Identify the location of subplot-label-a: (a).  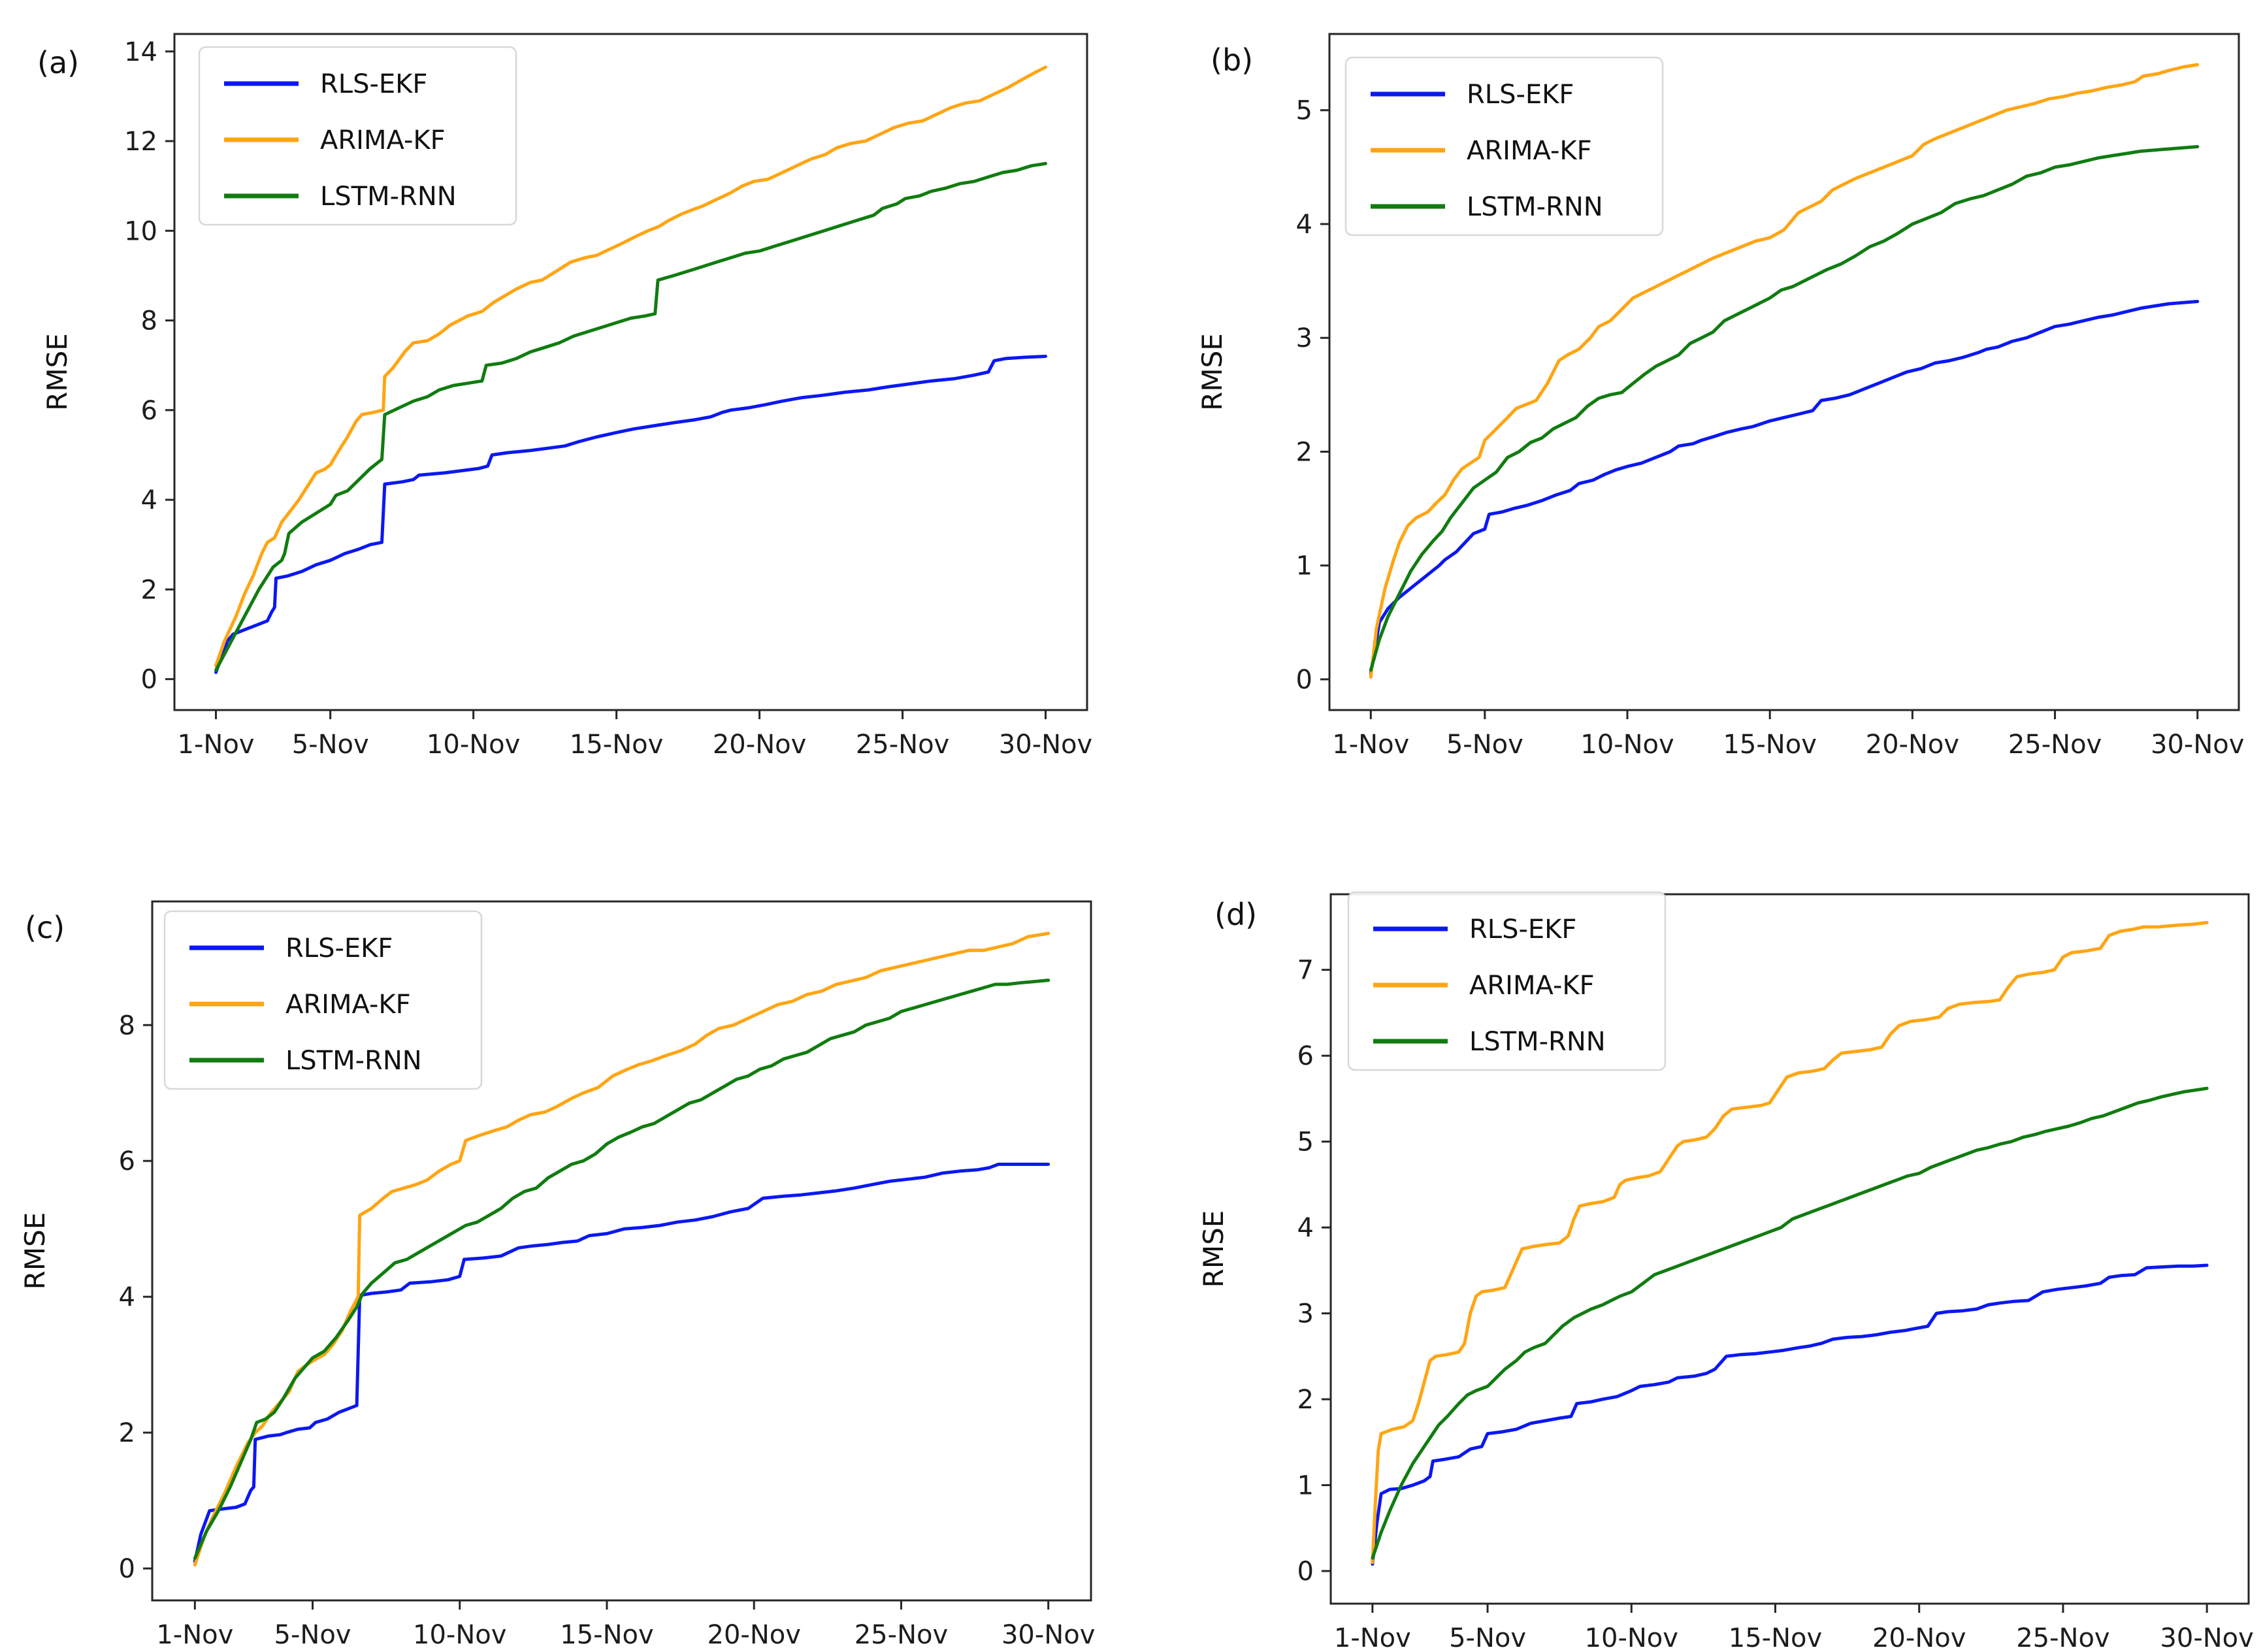
(58, 62).